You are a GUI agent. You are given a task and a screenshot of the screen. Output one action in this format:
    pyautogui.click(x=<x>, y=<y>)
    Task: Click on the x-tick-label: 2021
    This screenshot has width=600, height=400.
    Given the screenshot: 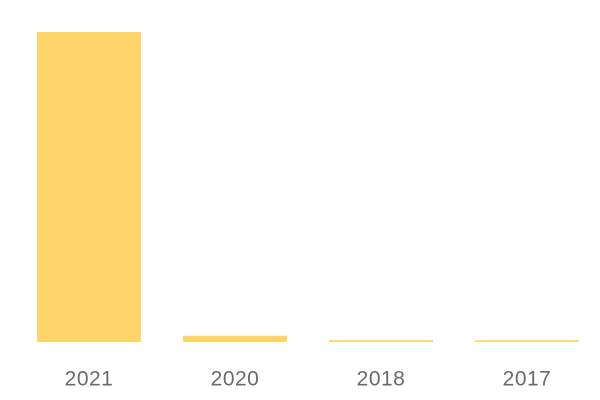 What is the action you would take?
    pyautogui.click(x=89, y=379)
    